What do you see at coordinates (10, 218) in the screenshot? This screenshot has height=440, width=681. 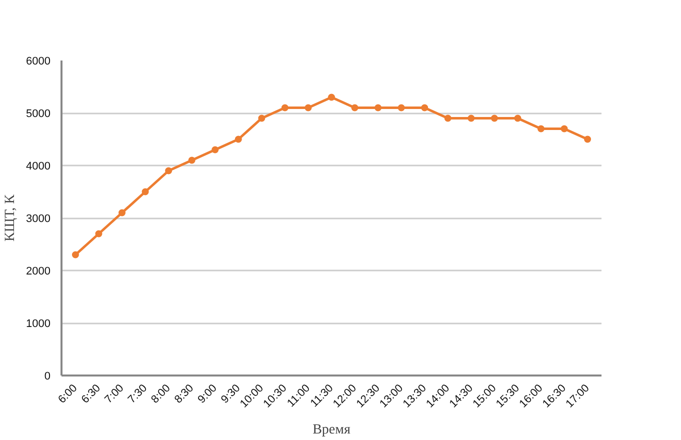 I see `y-axis-title: КЩТ, К` at bounding box center [10, 218].